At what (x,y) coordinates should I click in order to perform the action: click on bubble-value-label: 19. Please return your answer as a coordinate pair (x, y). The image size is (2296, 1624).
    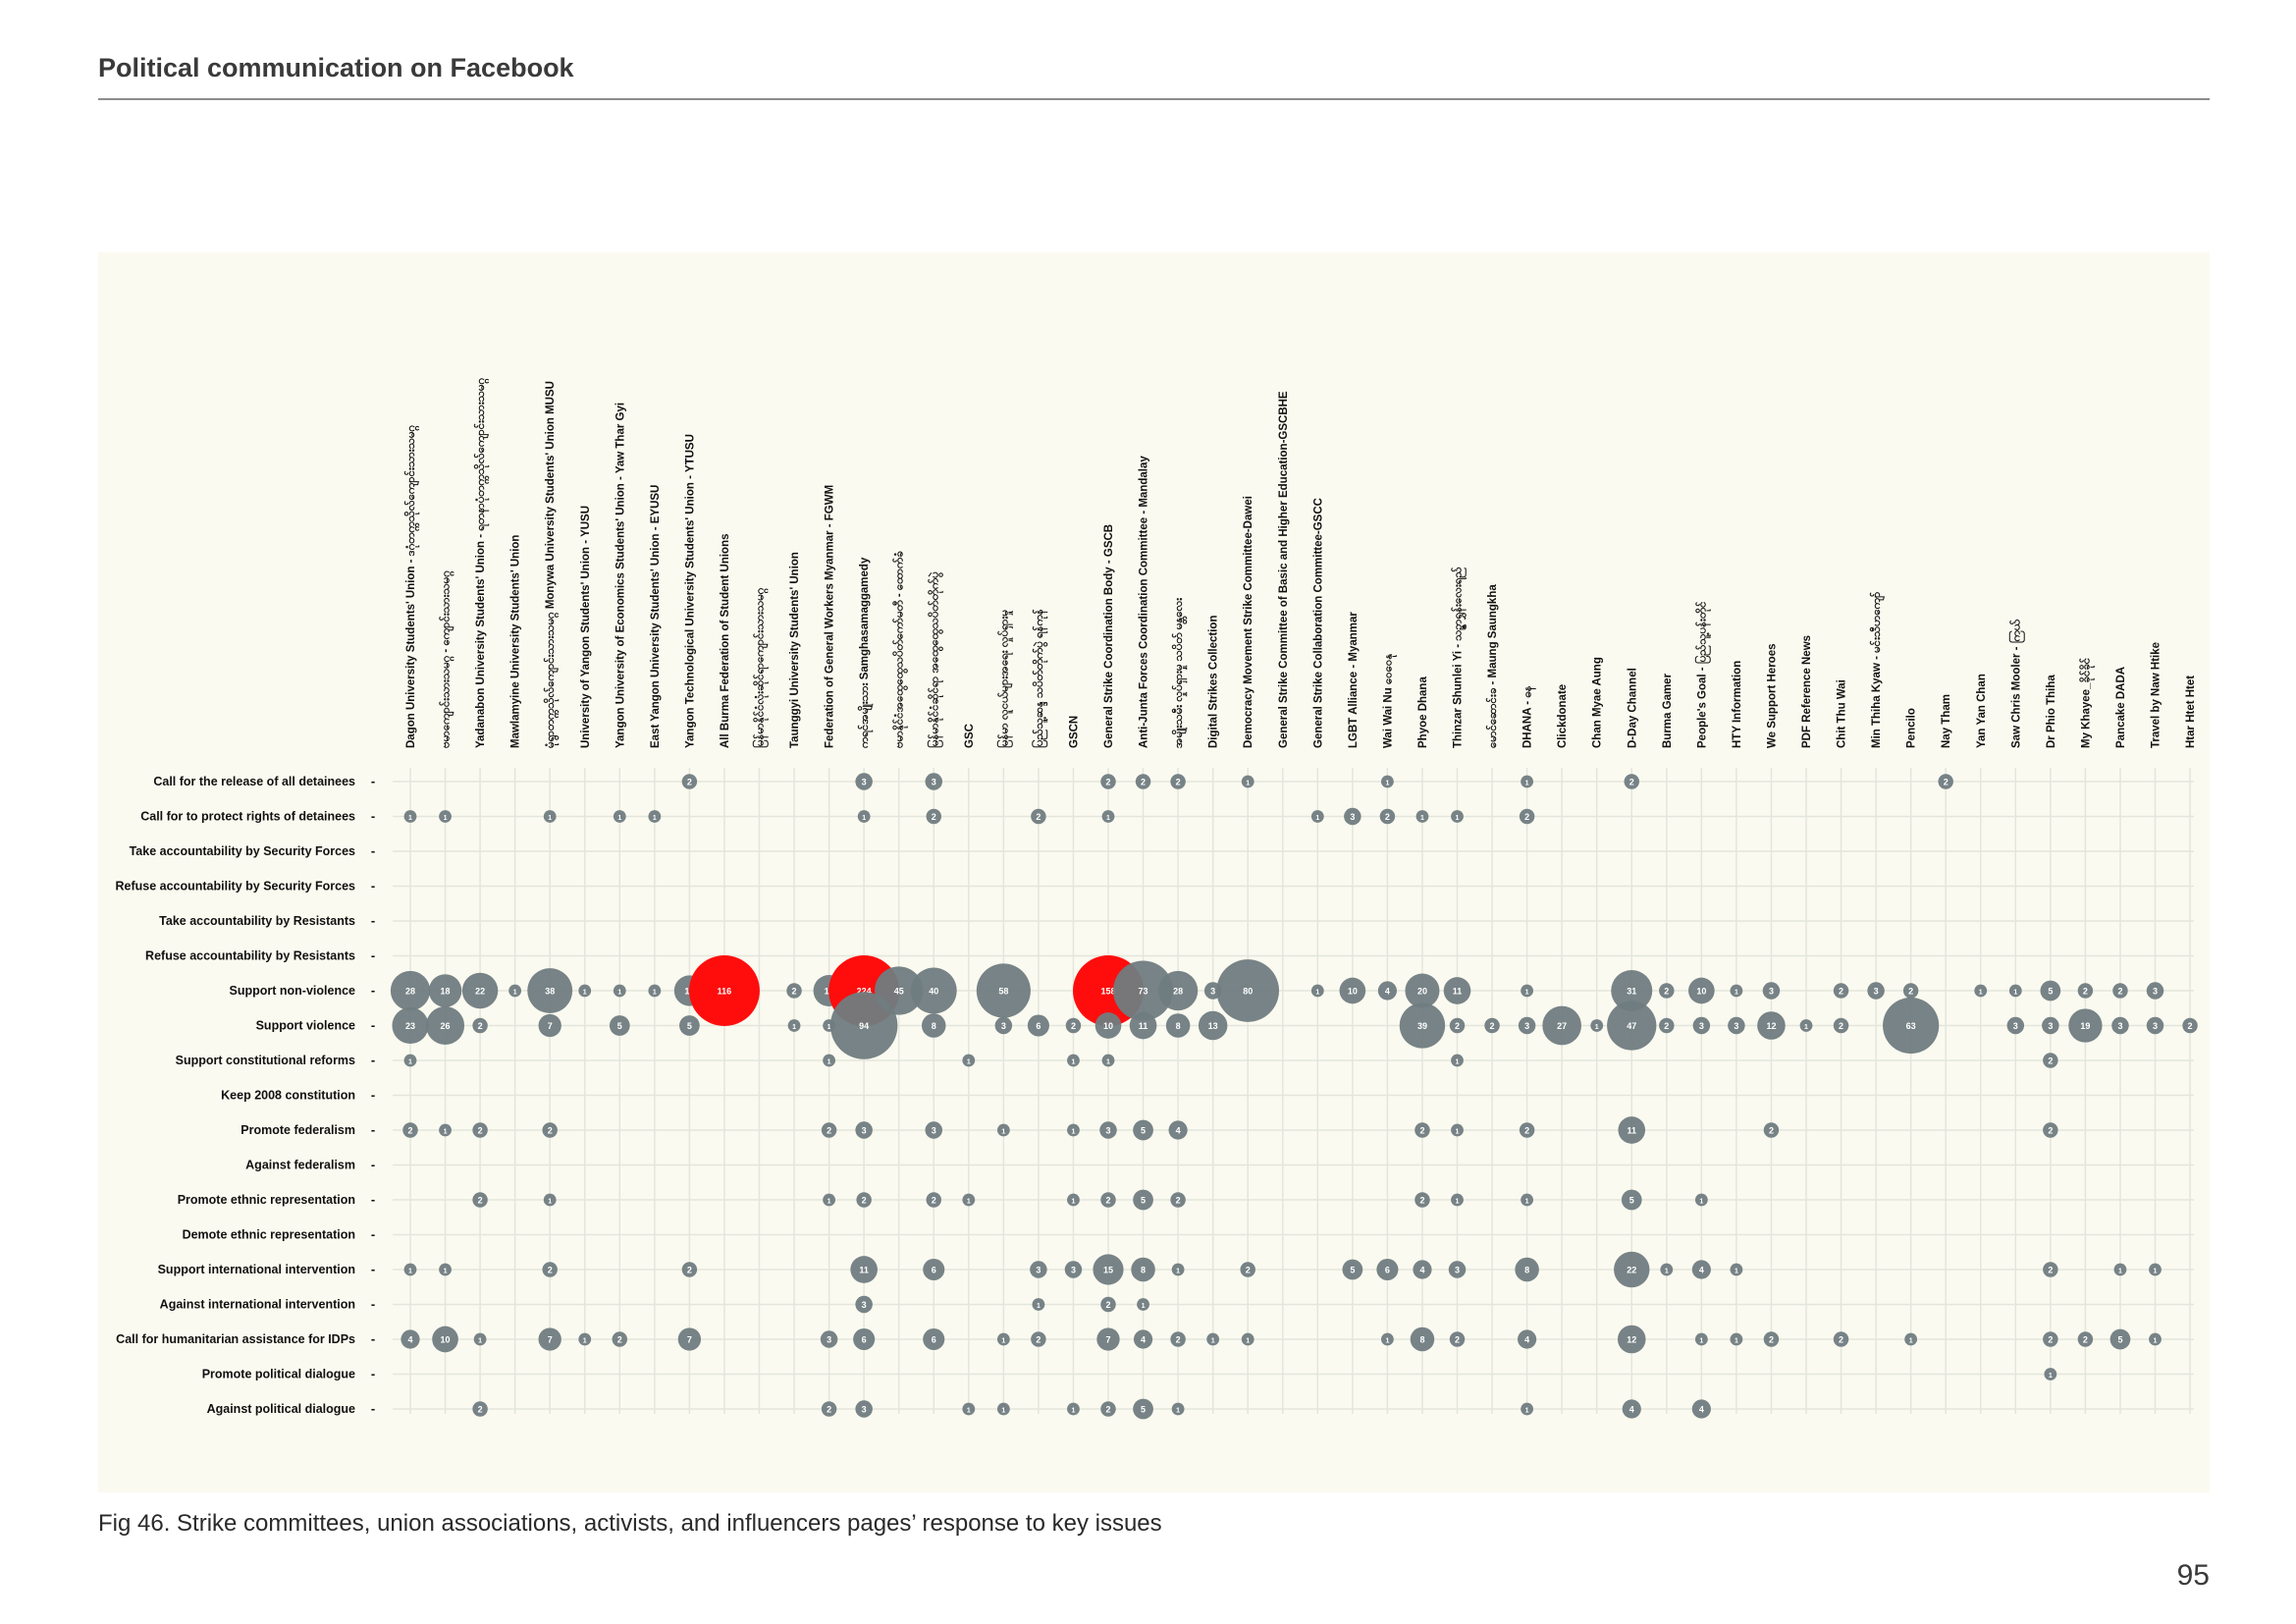
    Looking at the image, I should click on (2085, 1026).